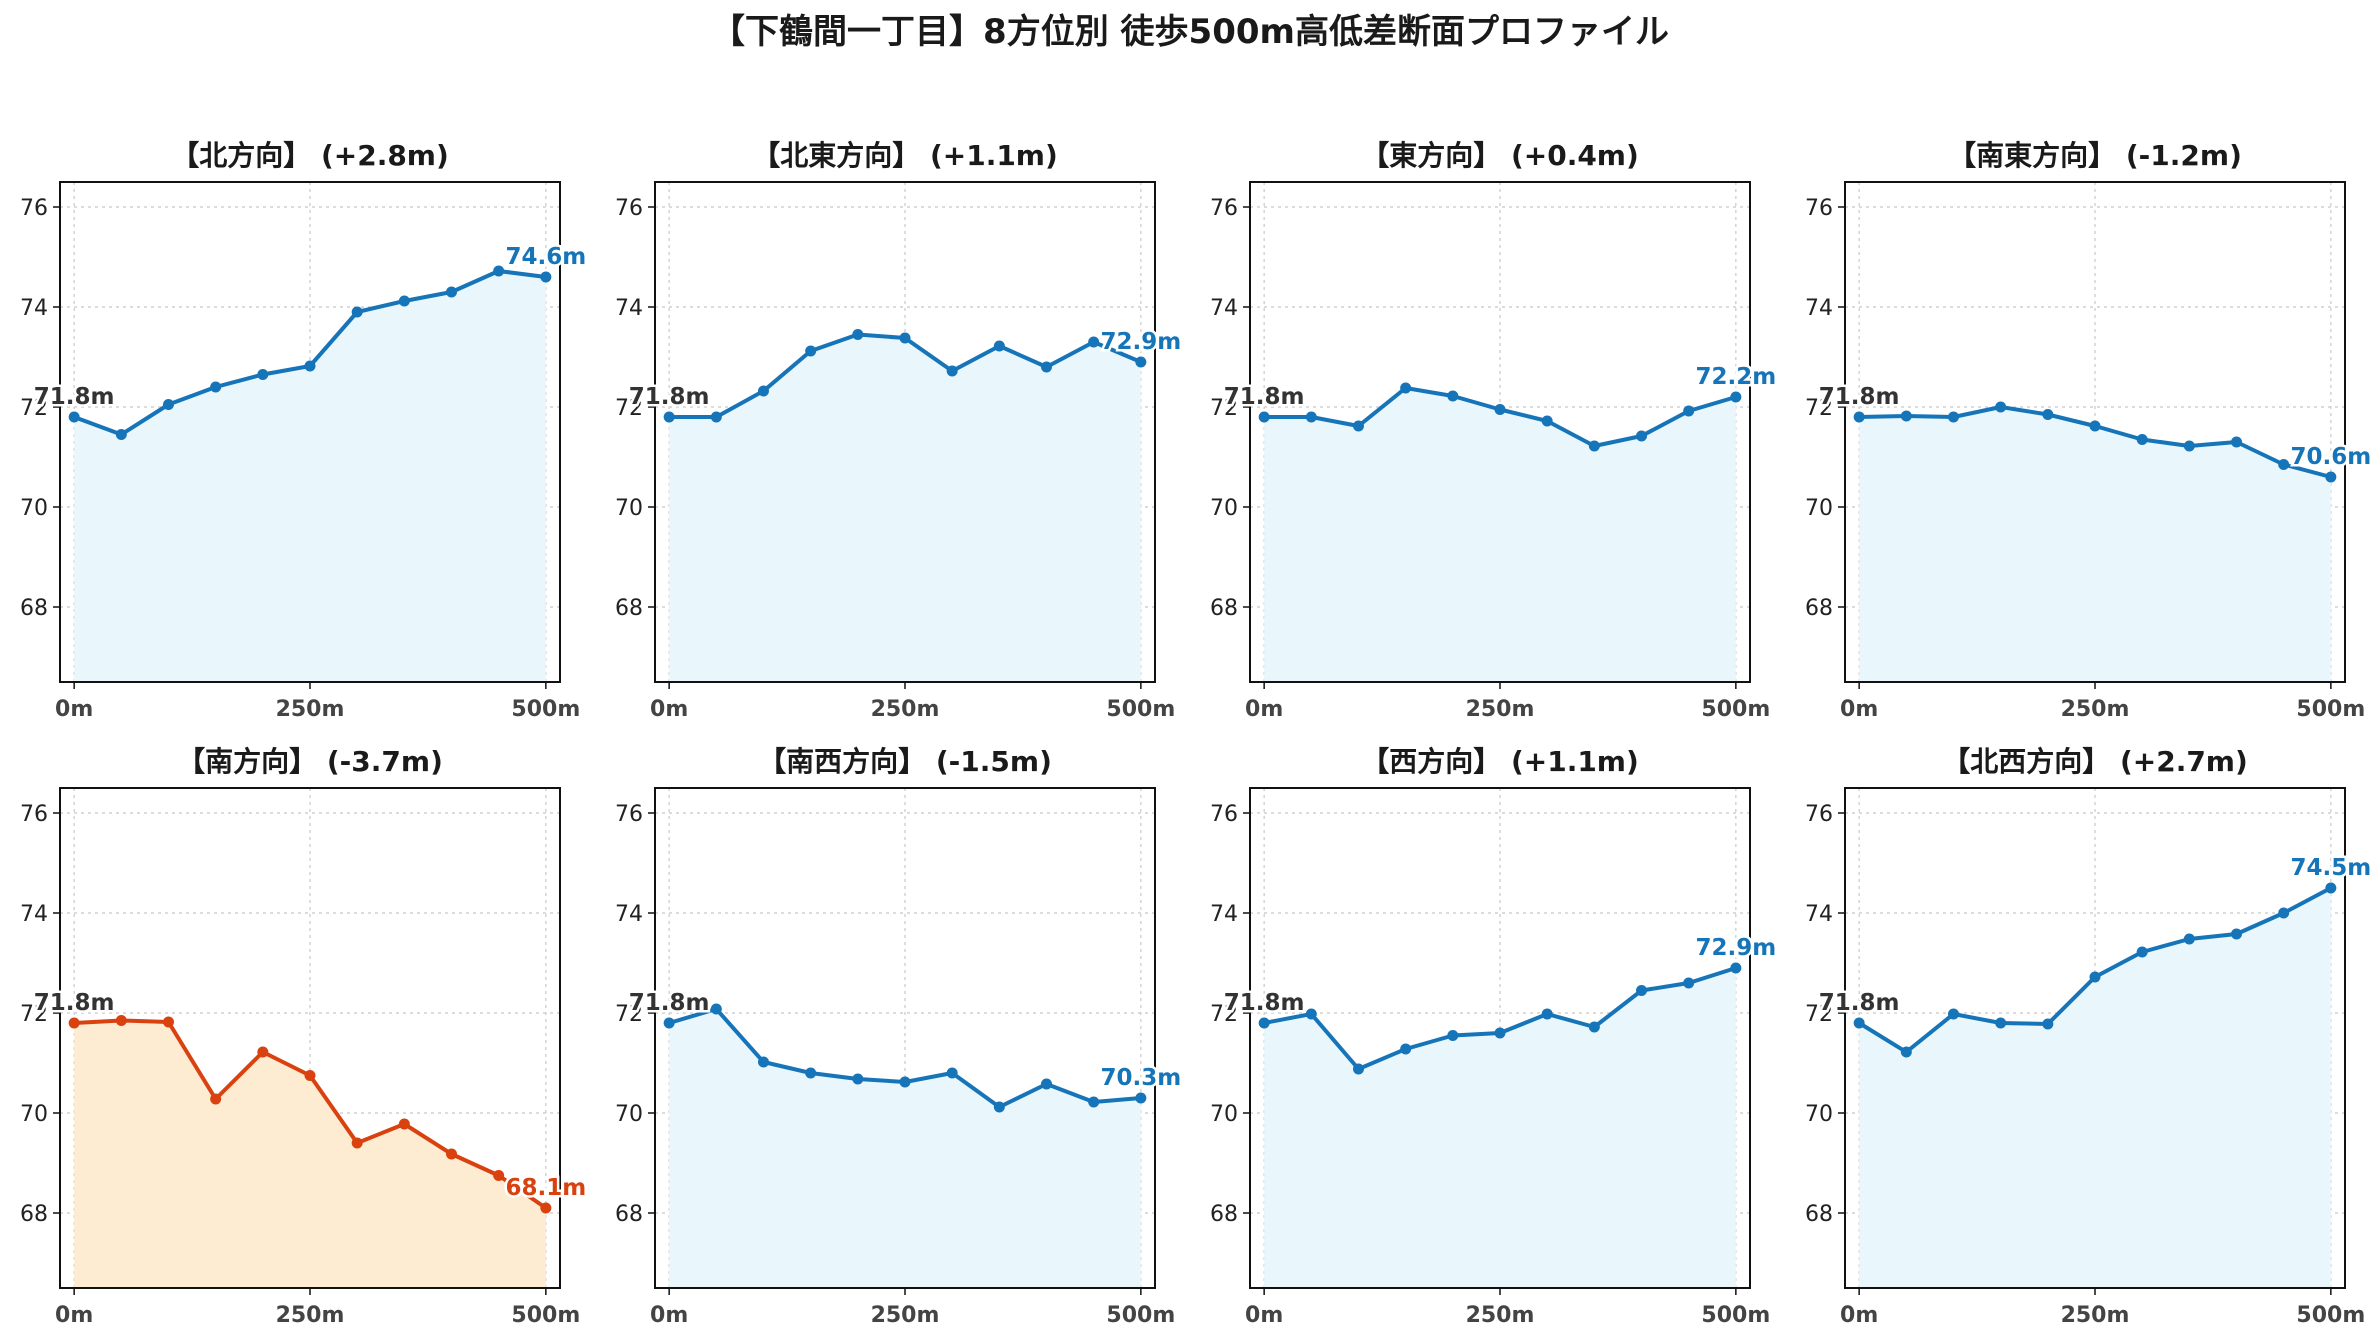  Describe the element at coordinates (1500, 155) in the screenshot. I see `panel-title: 【東方向】 (+0.4m)` at that location.